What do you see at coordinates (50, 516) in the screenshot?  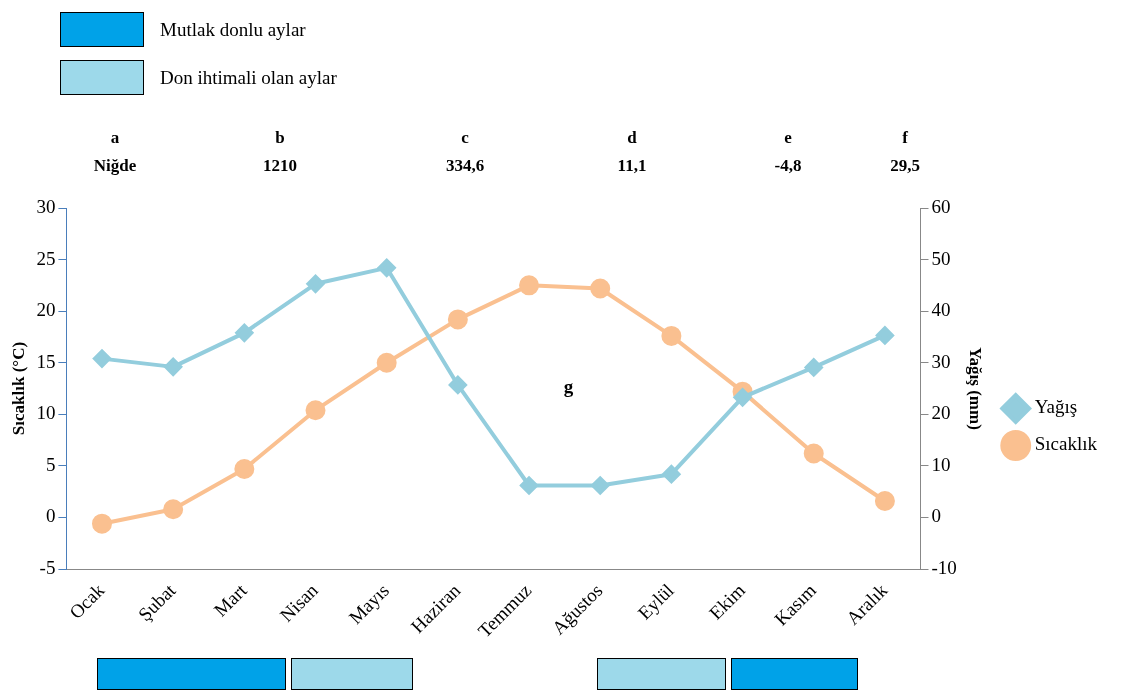 I see `y-tick-label: 0` at bounding box center [50, 516].